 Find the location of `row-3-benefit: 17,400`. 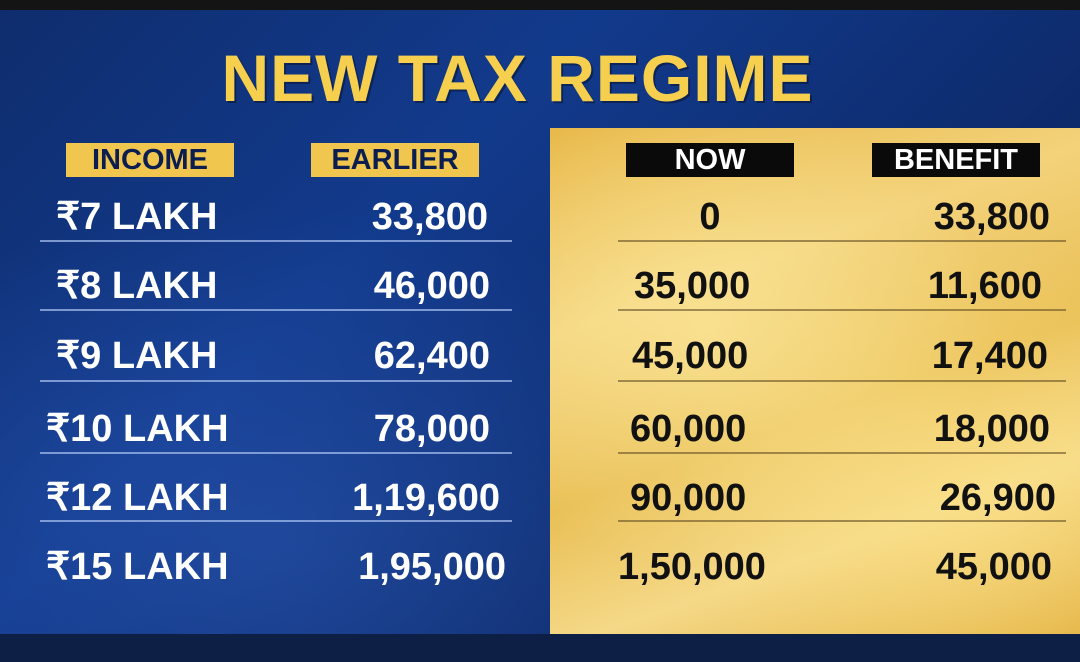

row-3-benefit: 17,400 is located at coordinates (989, 356).